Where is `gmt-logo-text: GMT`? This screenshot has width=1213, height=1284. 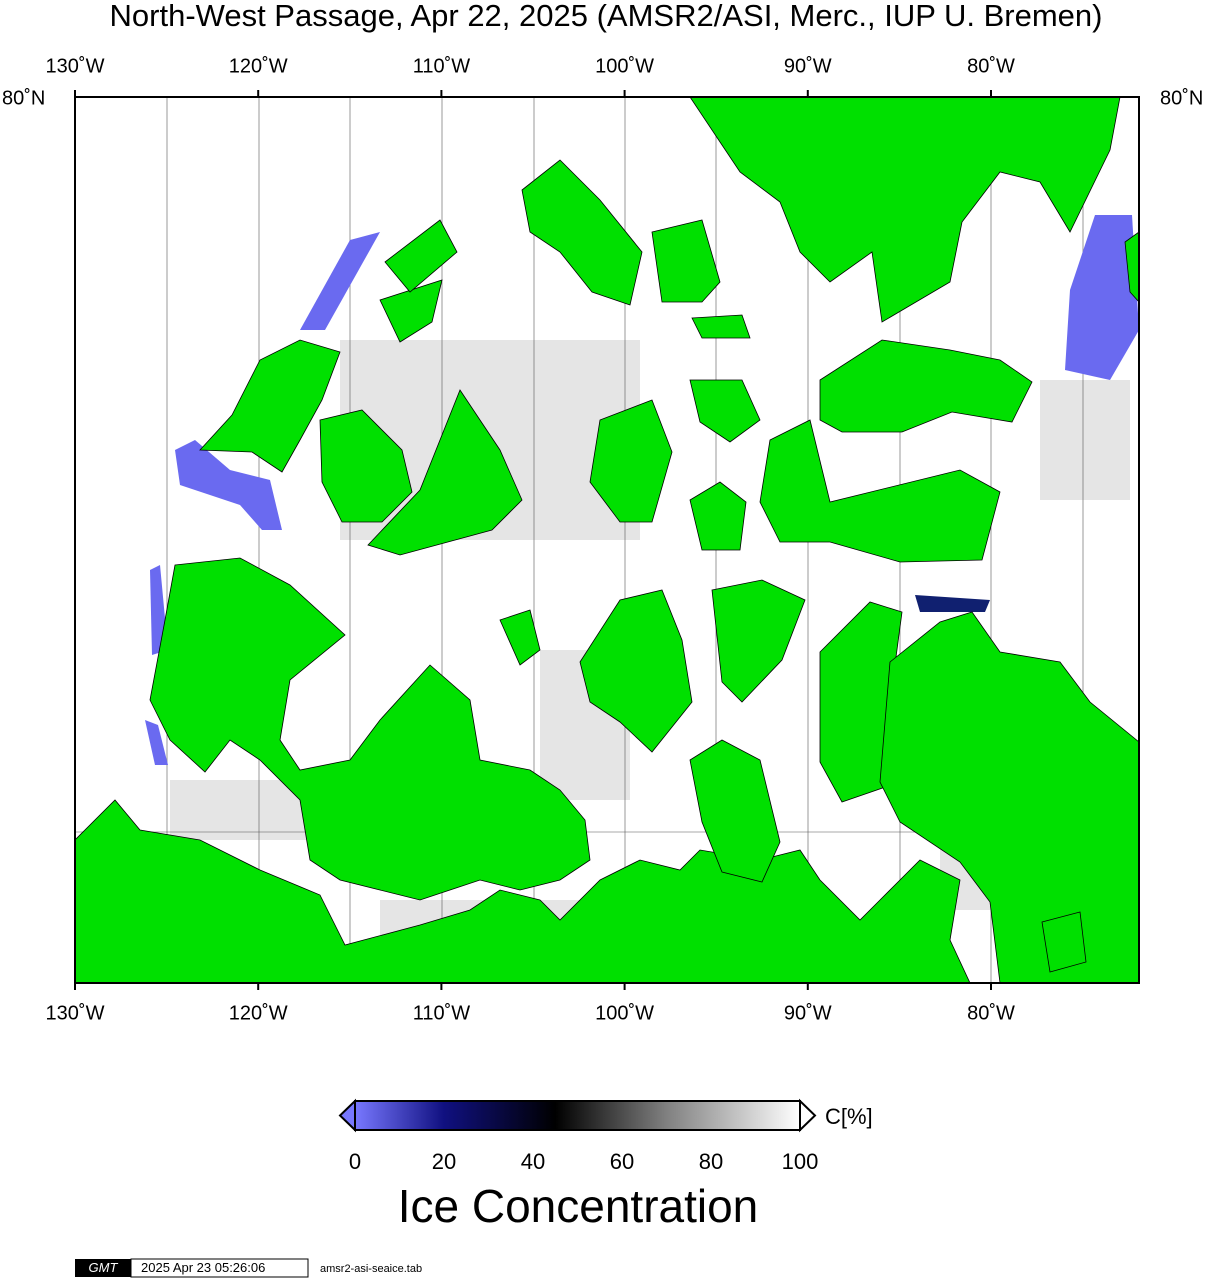 gmt-logo-text: GMT is located at coordinates (104, 1267).